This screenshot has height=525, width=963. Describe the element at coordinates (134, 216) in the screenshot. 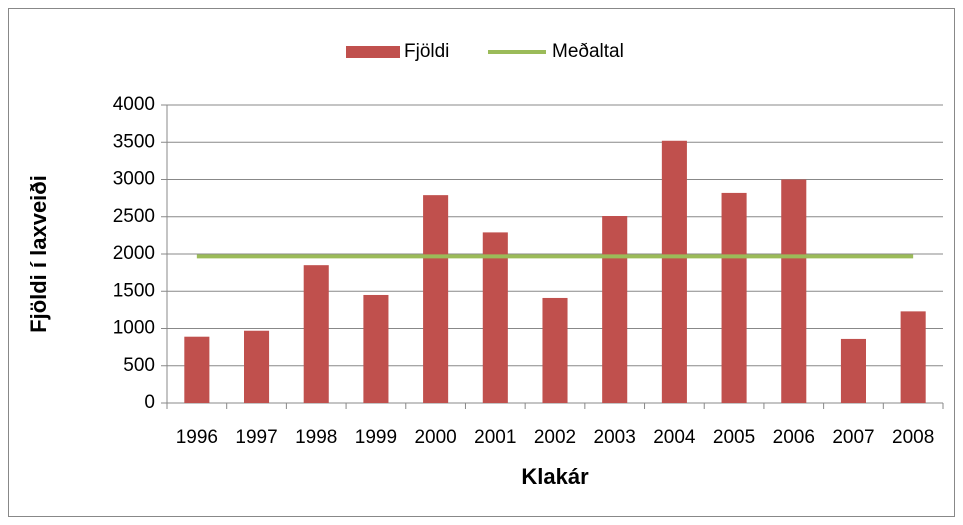

I see `y-tick-label: 2500` at that location.